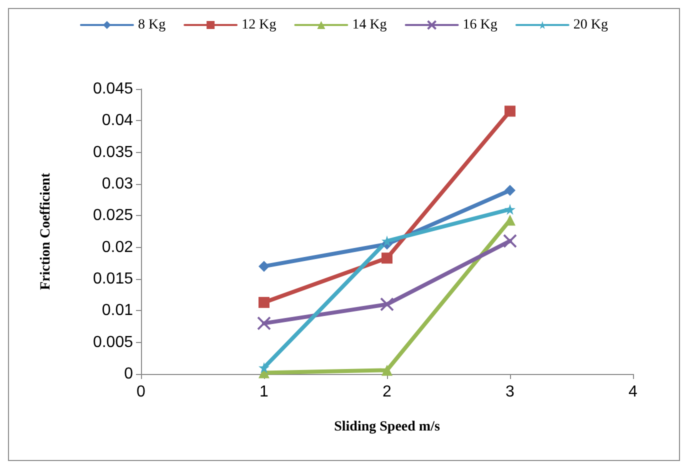 The height and width of the screenshot is (469, 688). Describe the element at coordinates (510, 392) in the screenshot. I see `x-tick-label: 3` at that location.